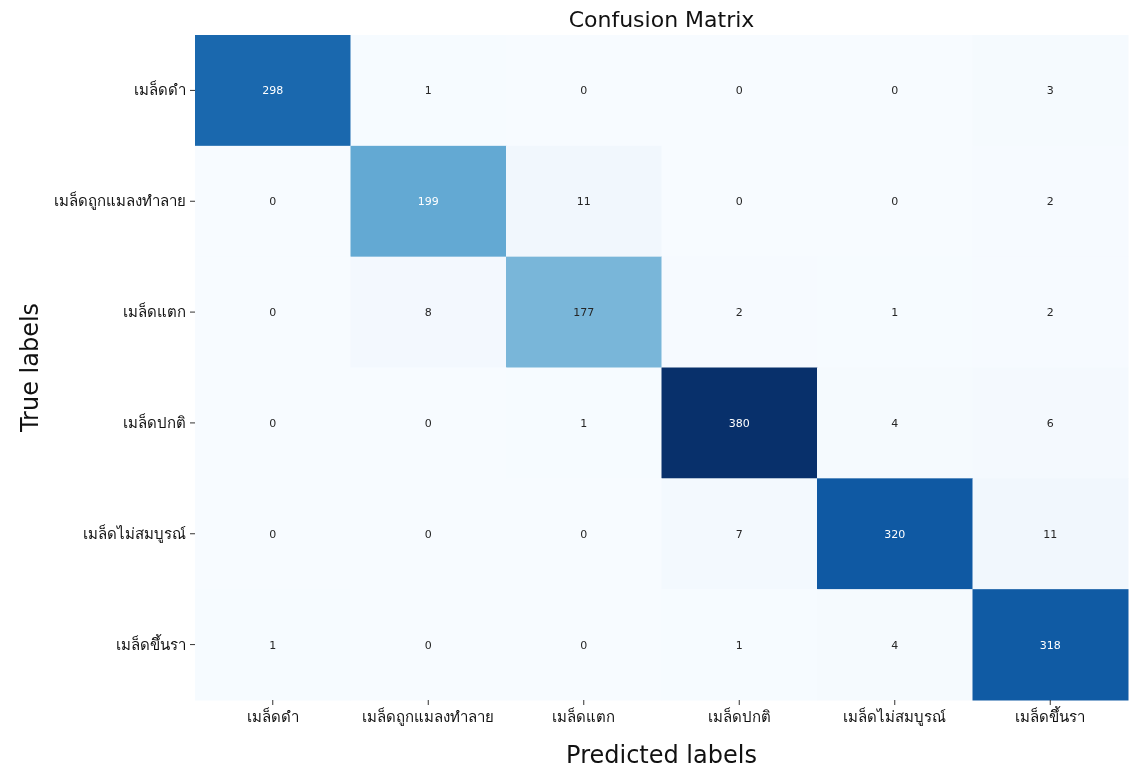 The width and height of the screenshot is (1130, 771). Describe the element at coordinates (160, 90) in the screenshot. I see `y-tick-label: เมล็ดดำ` at that location.